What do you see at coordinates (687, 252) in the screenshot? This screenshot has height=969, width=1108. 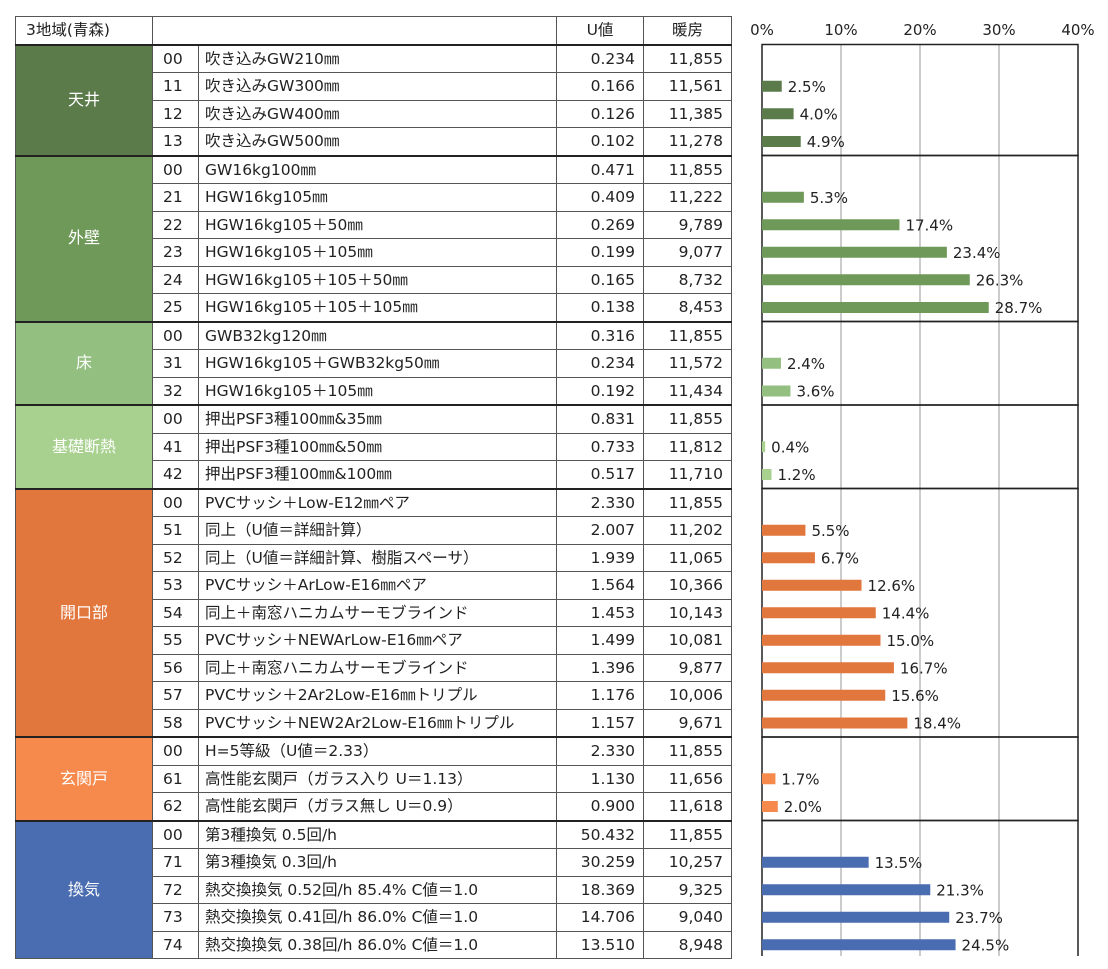 I see `heating-cell: 9,077` at bounding box center [687, 252].